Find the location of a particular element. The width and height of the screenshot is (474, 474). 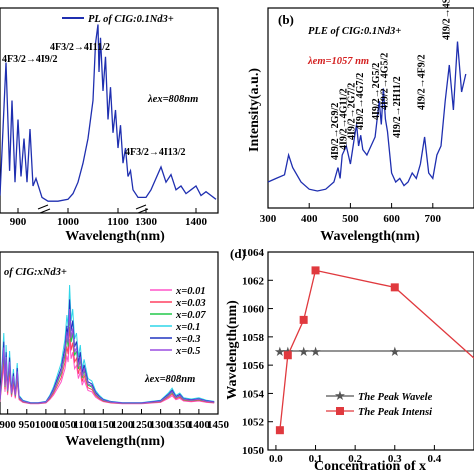

panel-d-legend-star-icon: ★ is located at coordinates (340, 395).